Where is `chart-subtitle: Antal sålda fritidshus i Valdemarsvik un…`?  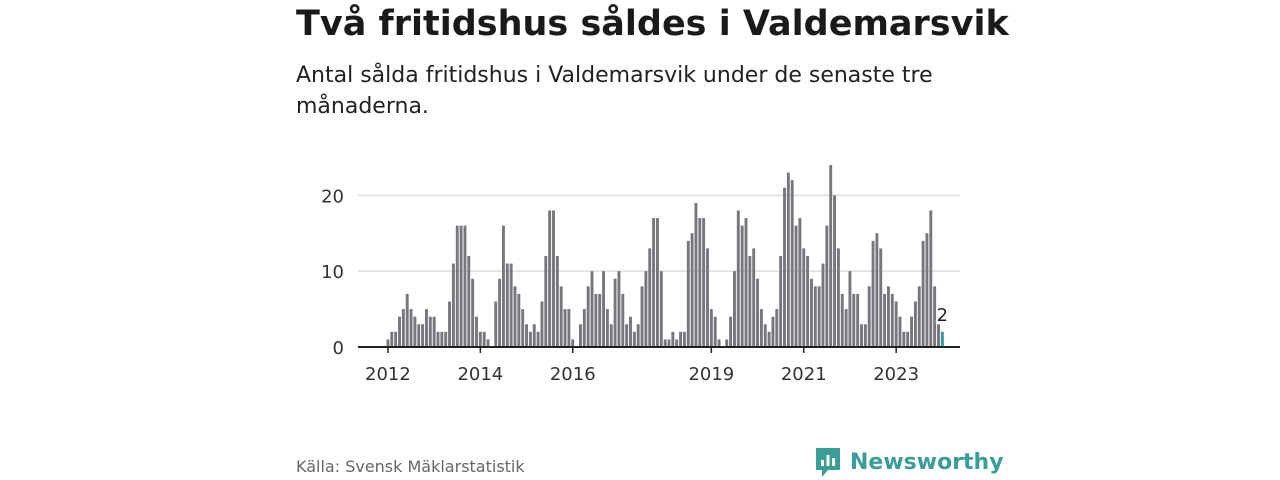
chart-subtitle: Antal sålda fritidshus i Valdemarsvik un… is located at coordinates (614, 91).